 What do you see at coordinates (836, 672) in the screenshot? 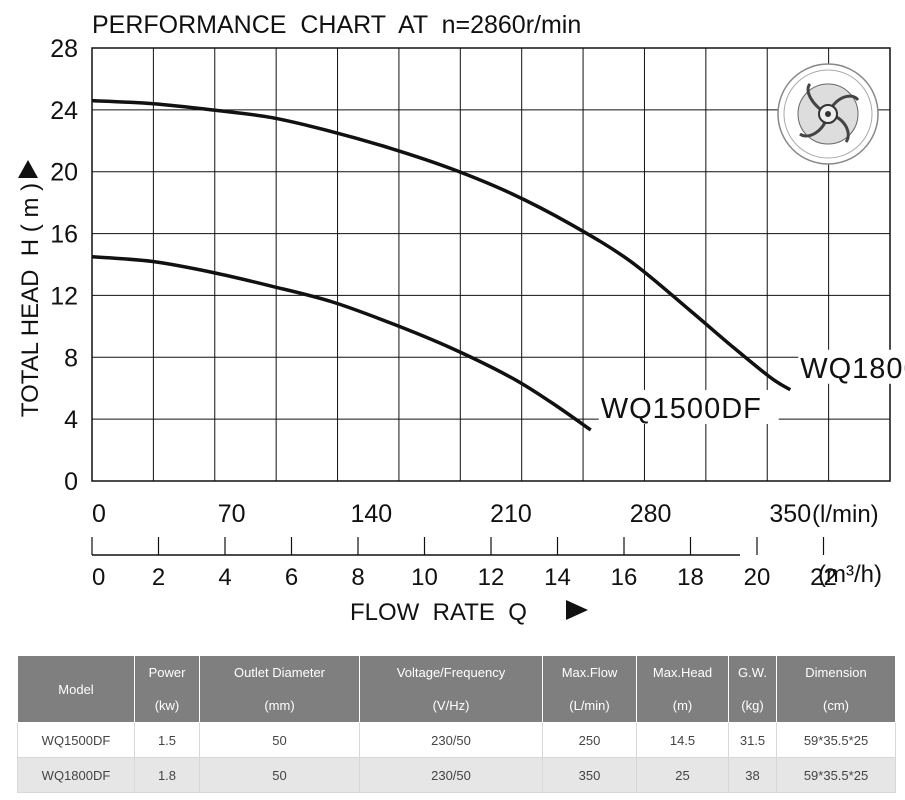
I see `header-label: Dimension` at bounding box center [836, 672].